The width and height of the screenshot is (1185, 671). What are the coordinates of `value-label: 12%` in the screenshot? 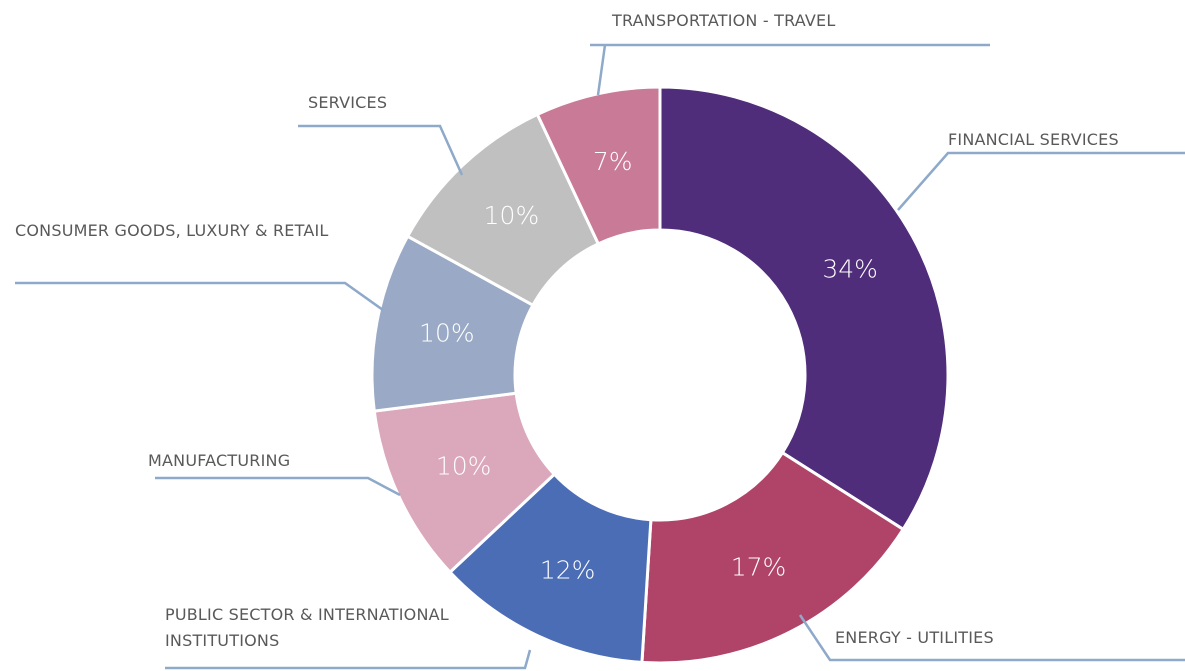 It's located at (568, 569).